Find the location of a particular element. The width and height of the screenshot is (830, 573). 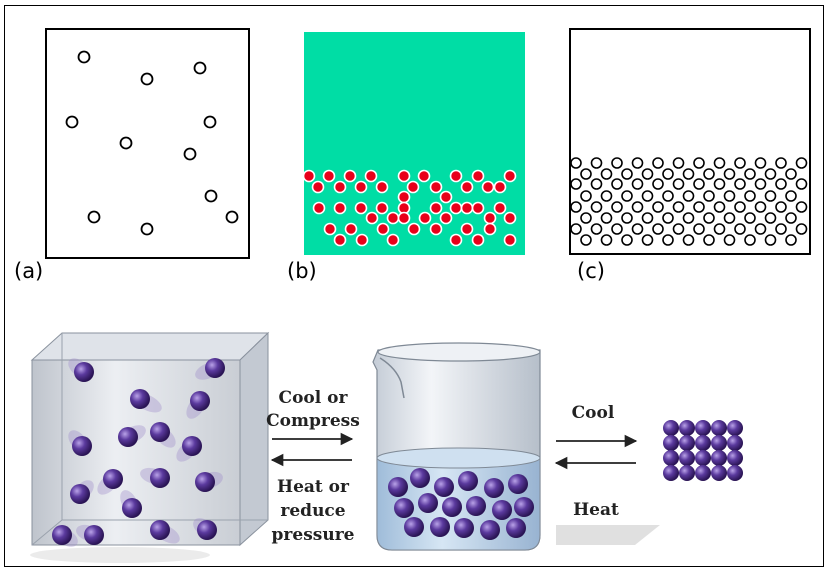

heat-label: Heat is located at coordinates (596, 510).